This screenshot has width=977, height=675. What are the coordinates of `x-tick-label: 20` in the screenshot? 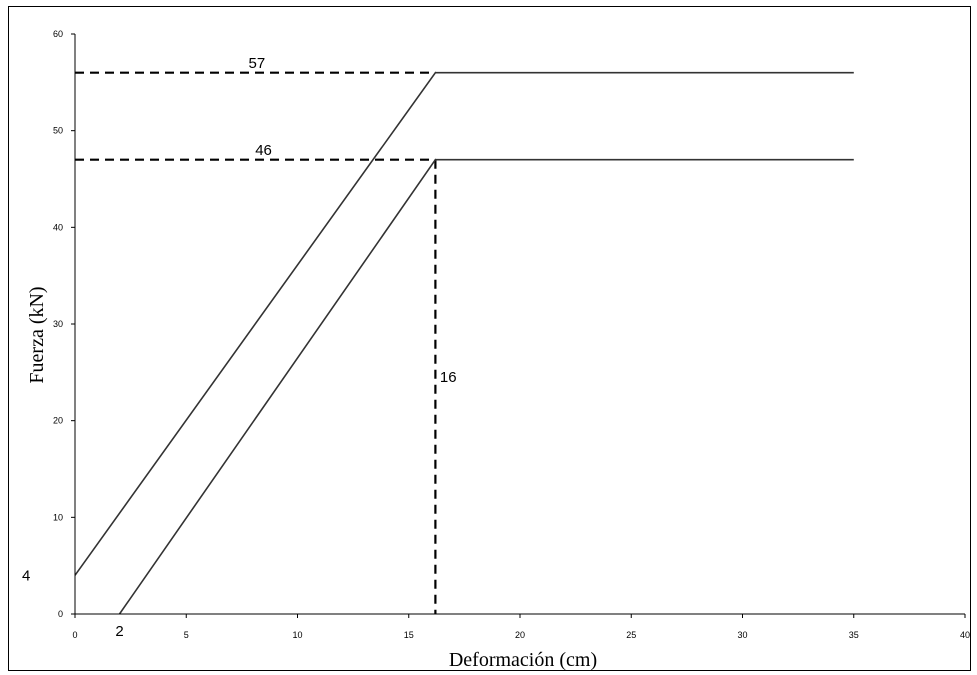 It's located at (520, 635).